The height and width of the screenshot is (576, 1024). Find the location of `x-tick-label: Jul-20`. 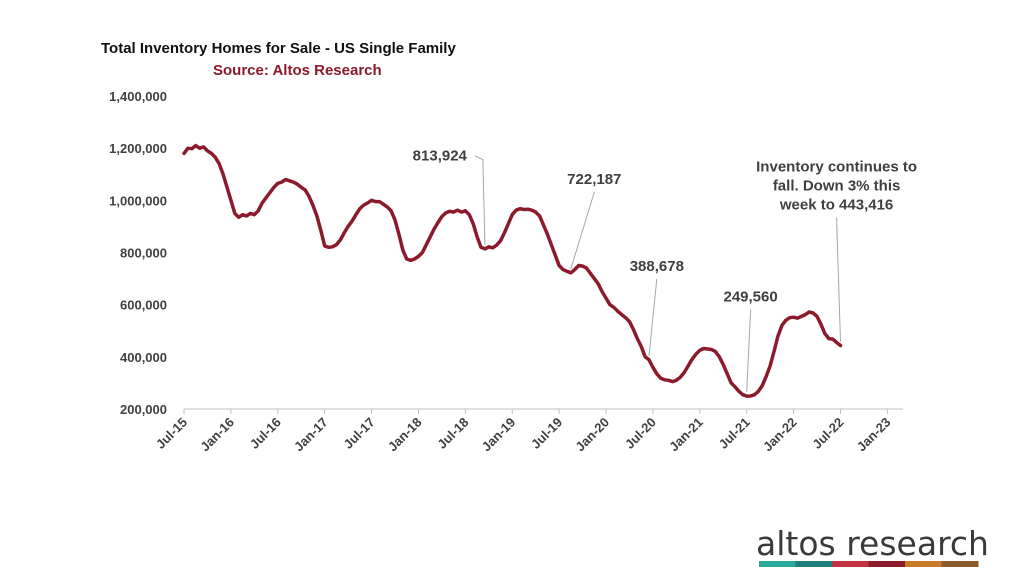

x-tick-label: Jul-20 is located at coordinates (640, 433).